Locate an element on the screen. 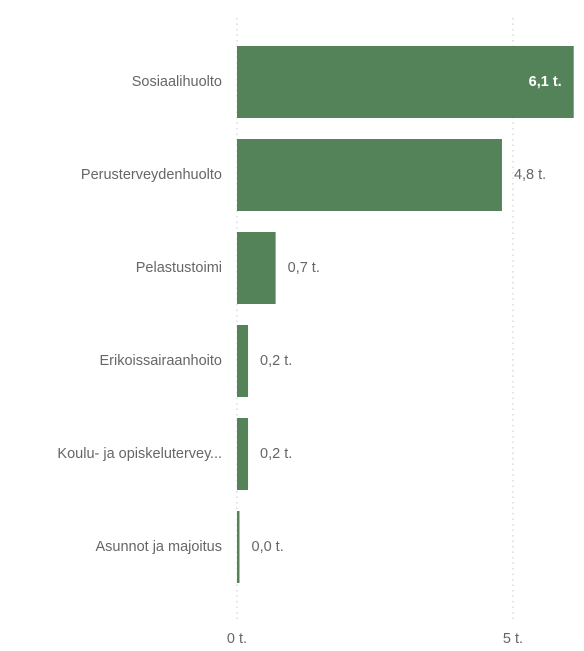  category-label: Sosiaalihuolto is located at coordinates (177, 82).